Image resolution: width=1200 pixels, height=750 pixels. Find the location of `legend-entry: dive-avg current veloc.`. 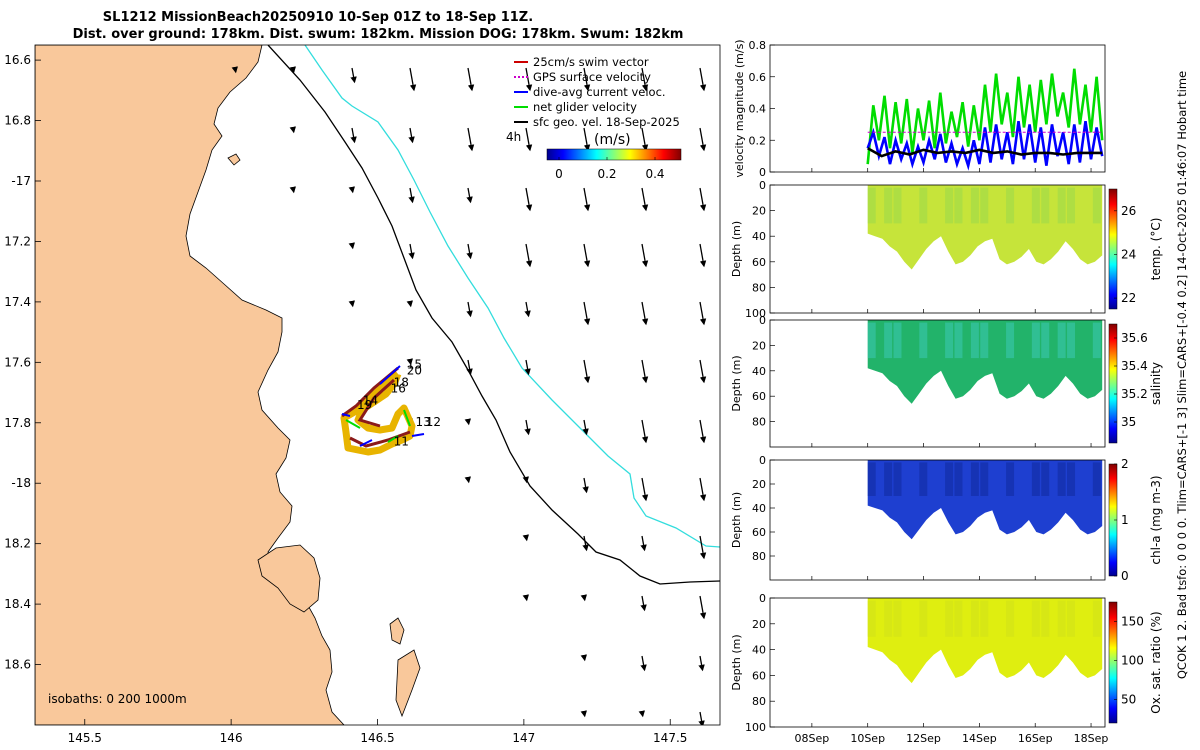

legend-entry: dive-avg current veloc. is located at coordinates (599, 92).